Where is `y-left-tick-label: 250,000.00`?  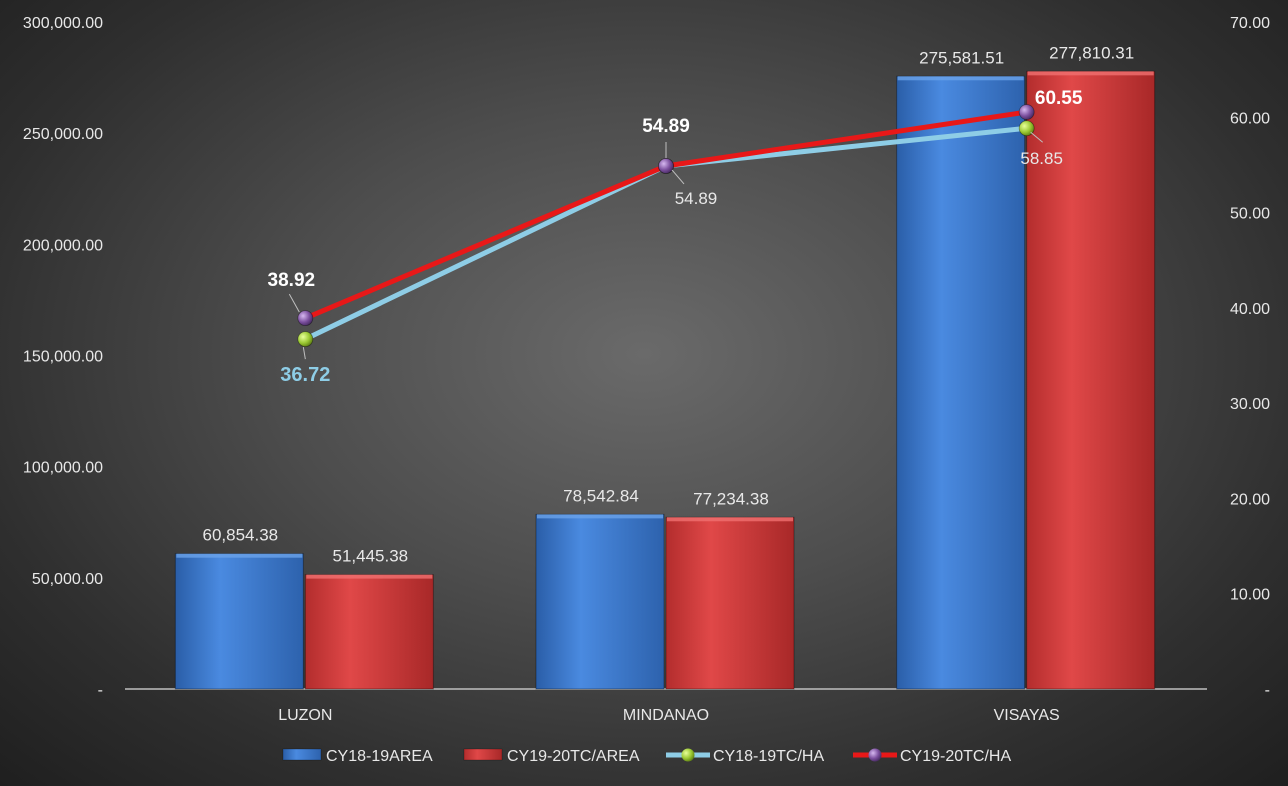
y-left-tick-label: 250,000.00 is located at coordinates (63, 134).